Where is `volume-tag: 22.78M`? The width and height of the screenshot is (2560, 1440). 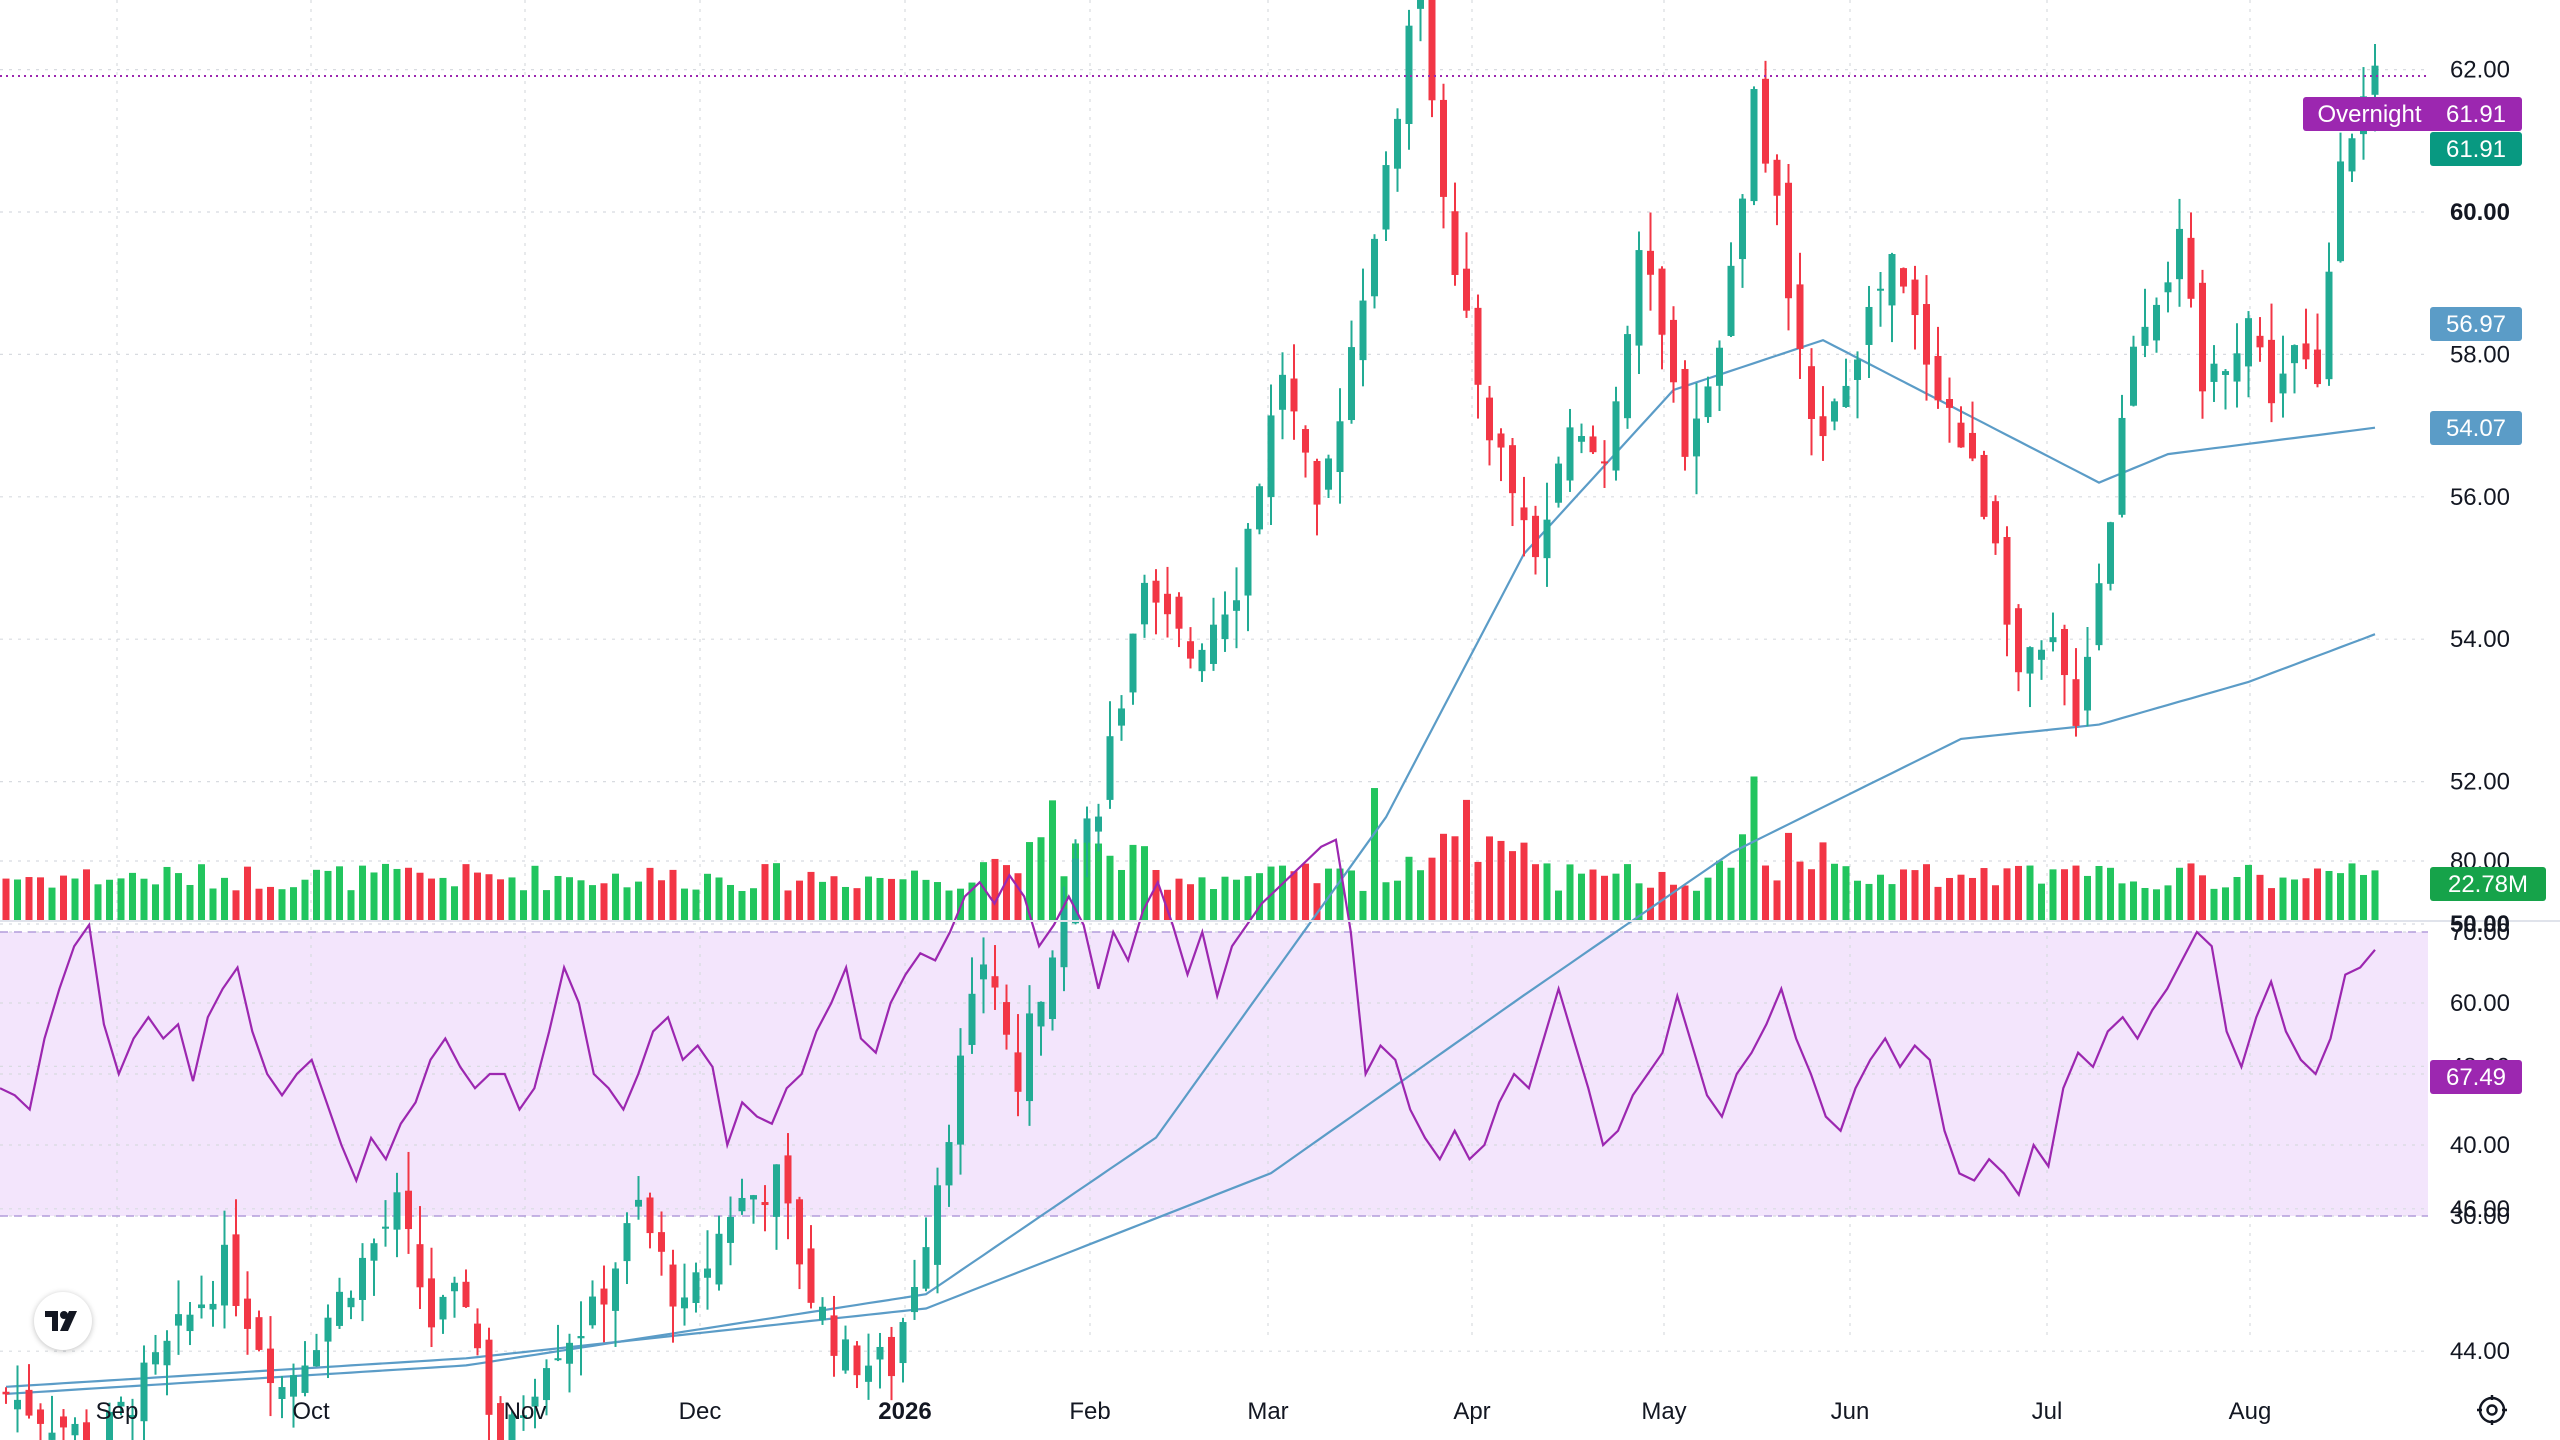
volume-tag: 22.78M is located at coordinates (2488, 884).